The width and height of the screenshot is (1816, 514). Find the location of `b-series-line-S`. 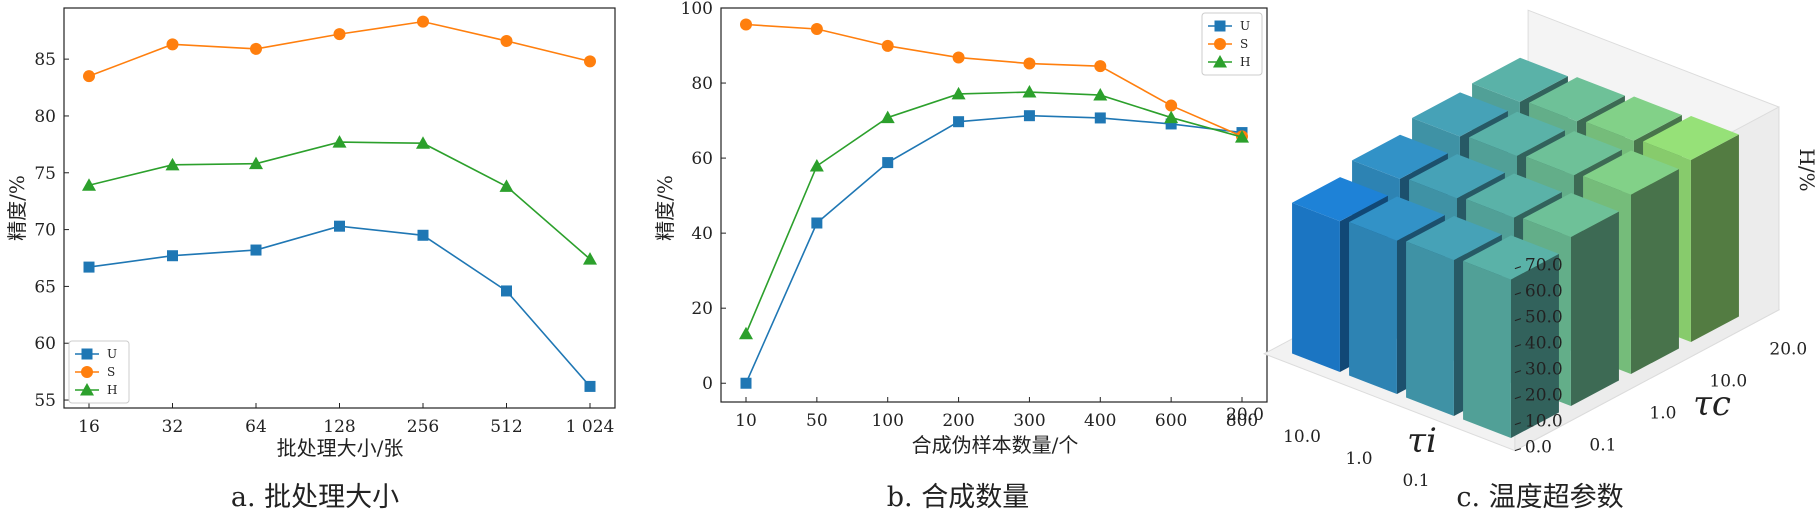

b-series-line-S is located at coordinates (994, 80).